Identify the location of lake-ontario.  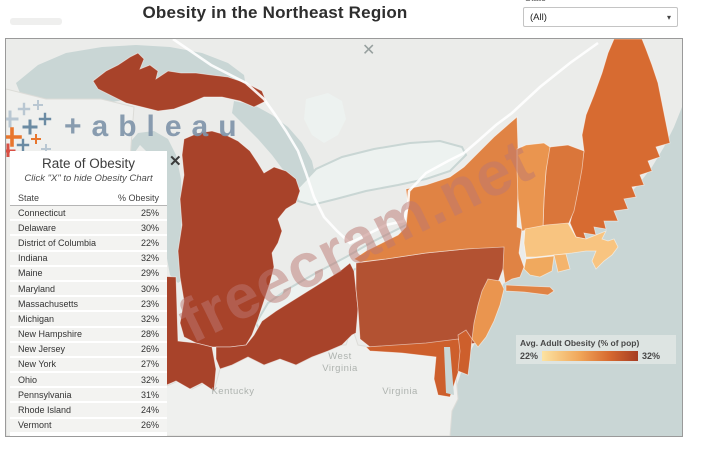
(380, 173).